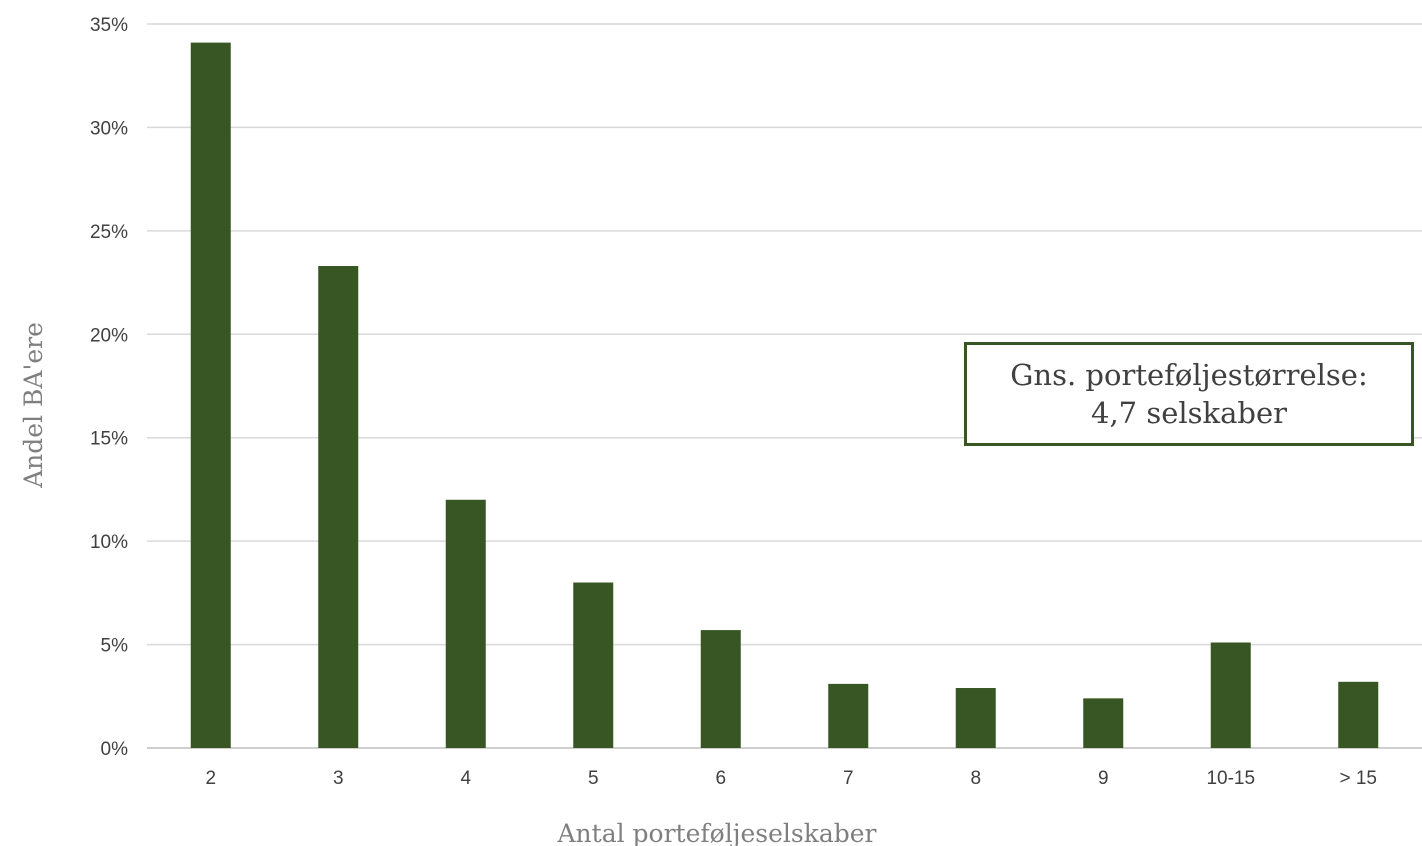 Image resolution: width=1422 pixels, height=846 pixels. I want to click on y-tick-label: 20%, so click(109, 335).